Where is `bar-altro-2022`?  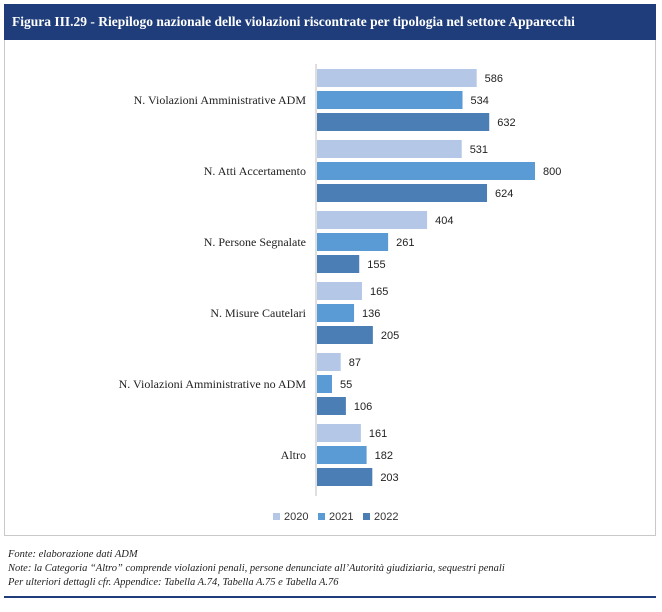 bar-altro-2022 is located at coordinates (345, 477).